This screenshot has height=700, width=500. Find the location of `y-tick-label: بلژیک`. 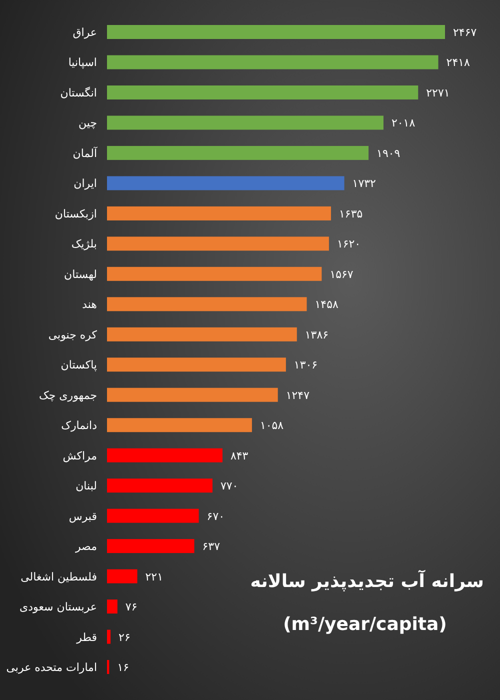

y-tick-label: بلژیک is located at coordinates (84, 244).